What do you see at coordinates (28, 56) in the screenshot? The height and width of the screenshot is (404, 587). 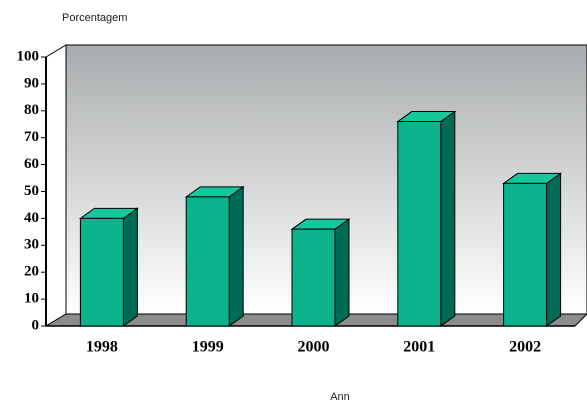 I see `y-tick-label: 100` at bounding box center [28, 56].